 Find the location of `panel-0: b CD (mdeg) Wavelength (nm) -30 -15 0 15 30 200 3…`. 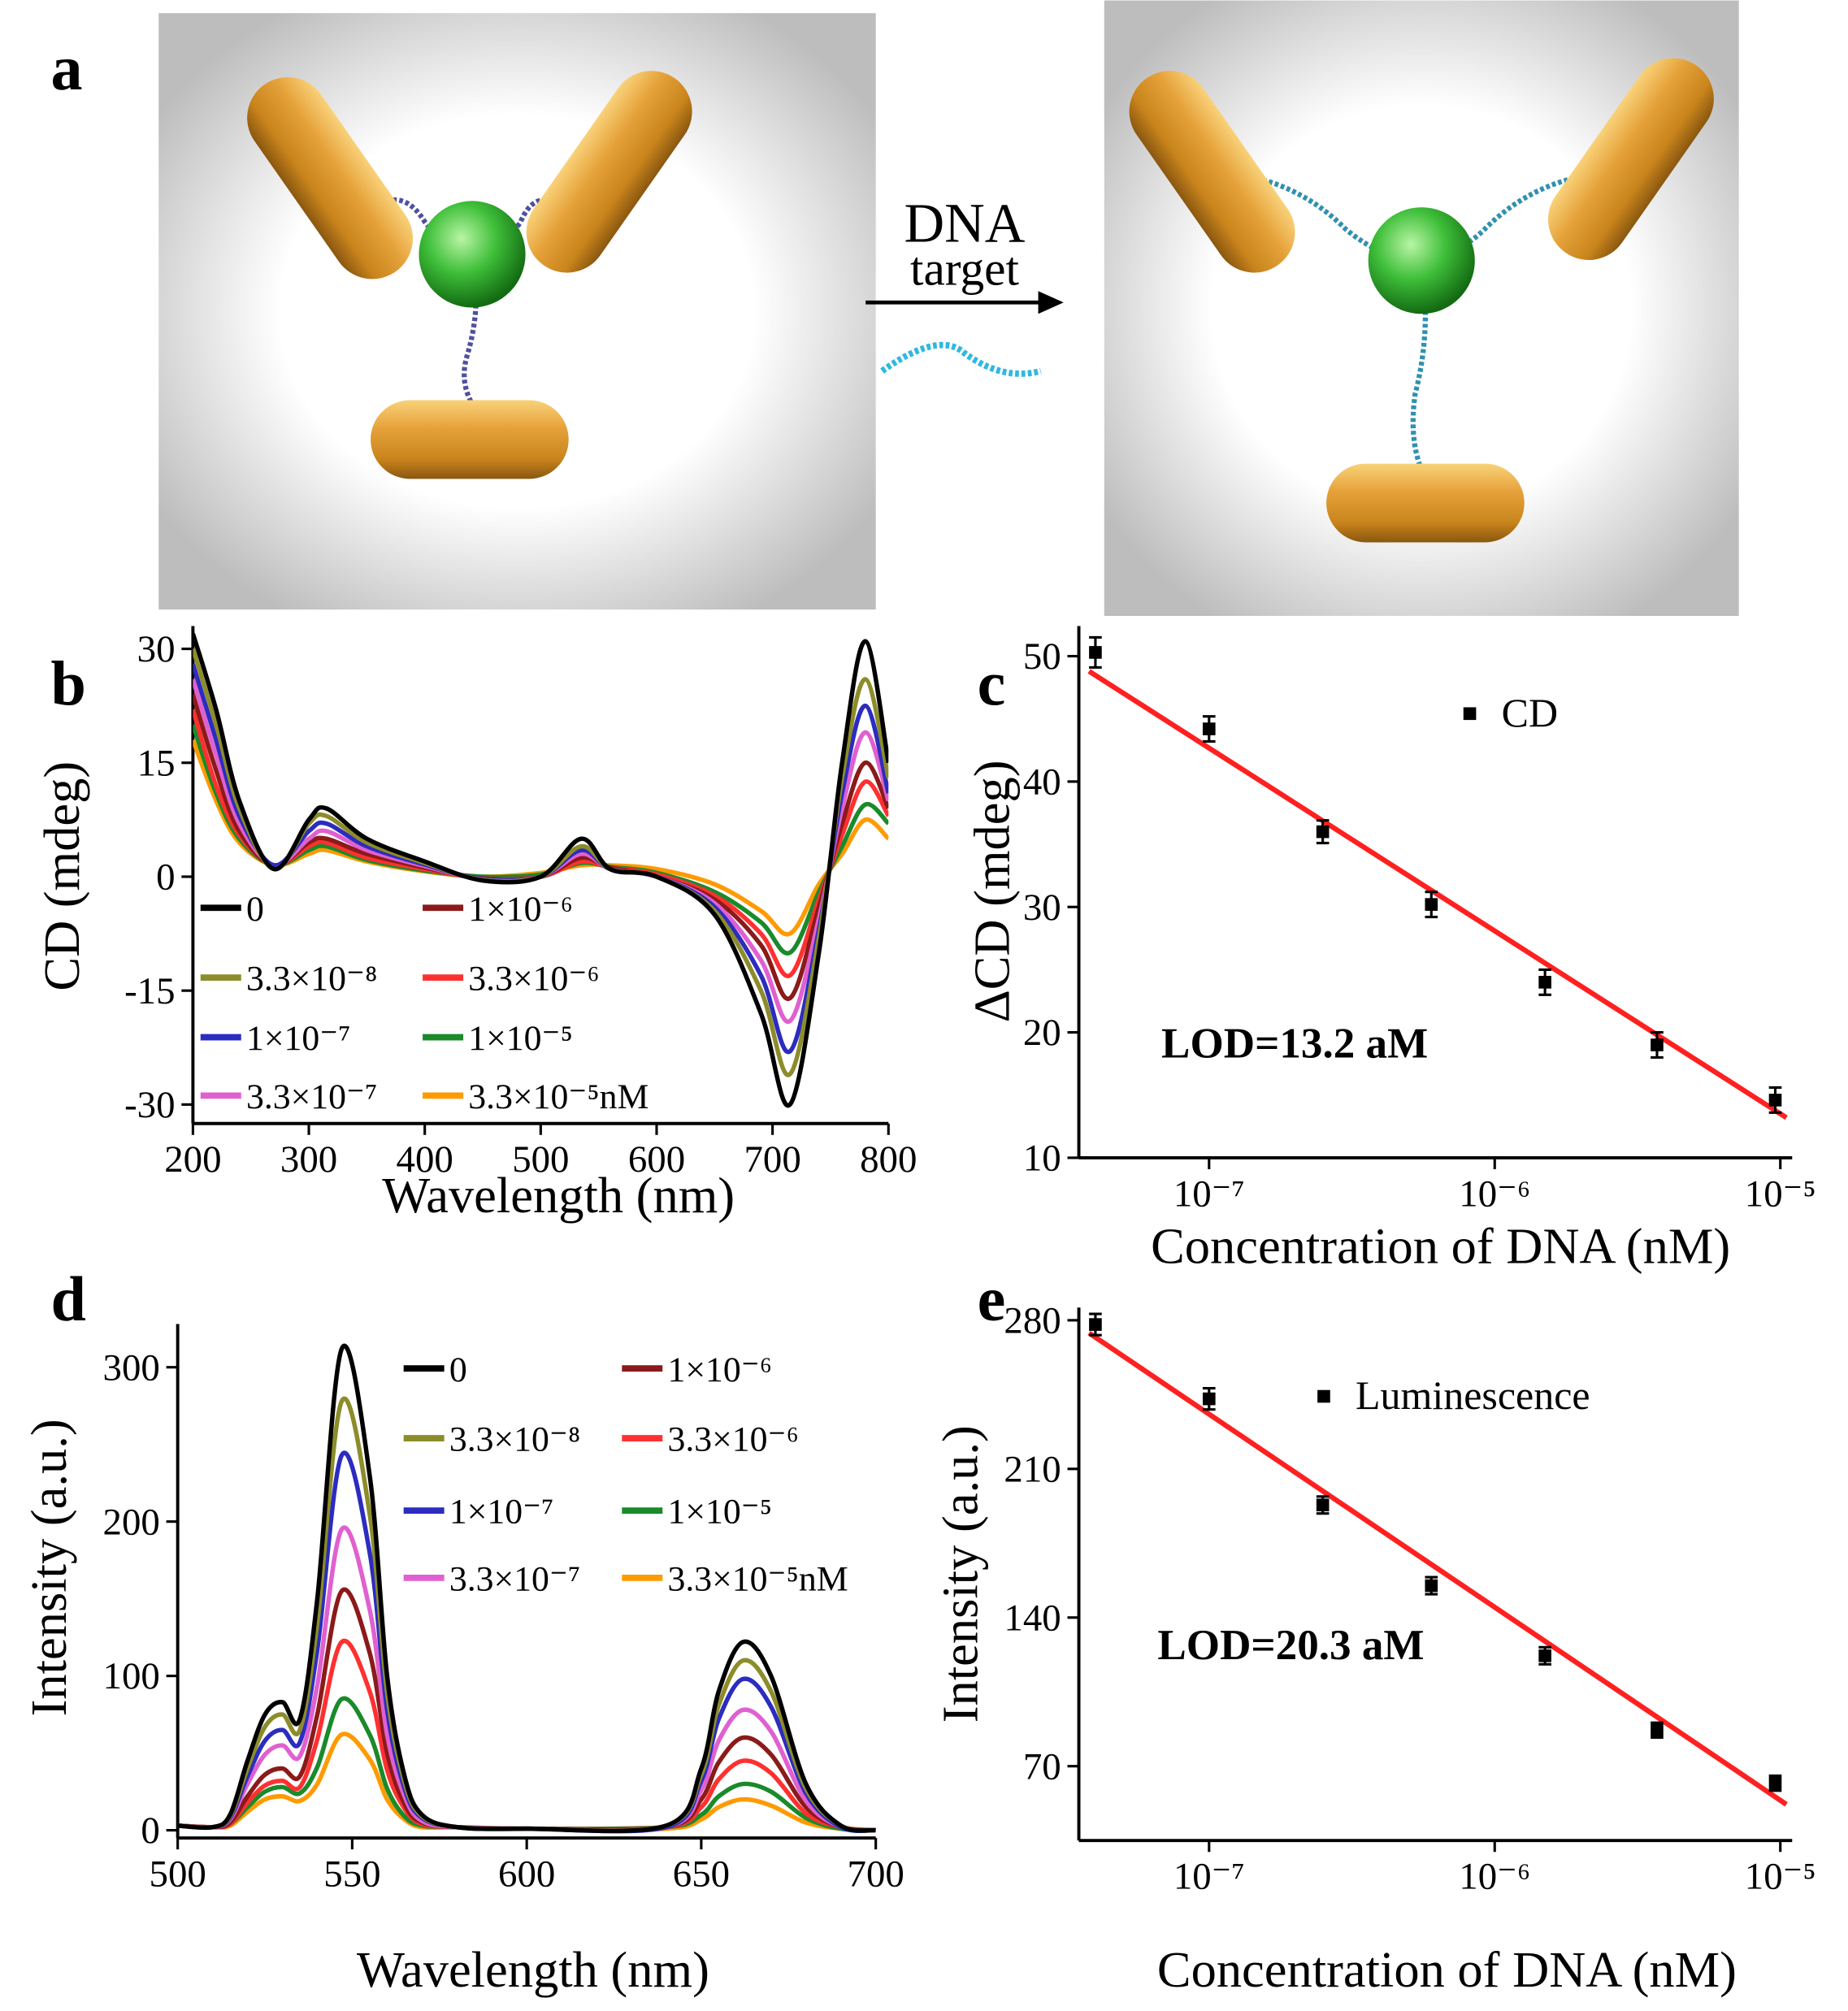

panel-0: b CD (mdeg) Wavelength (nm) -30 -15 0 15 30 200 3… is located at coordinates (475, 925).